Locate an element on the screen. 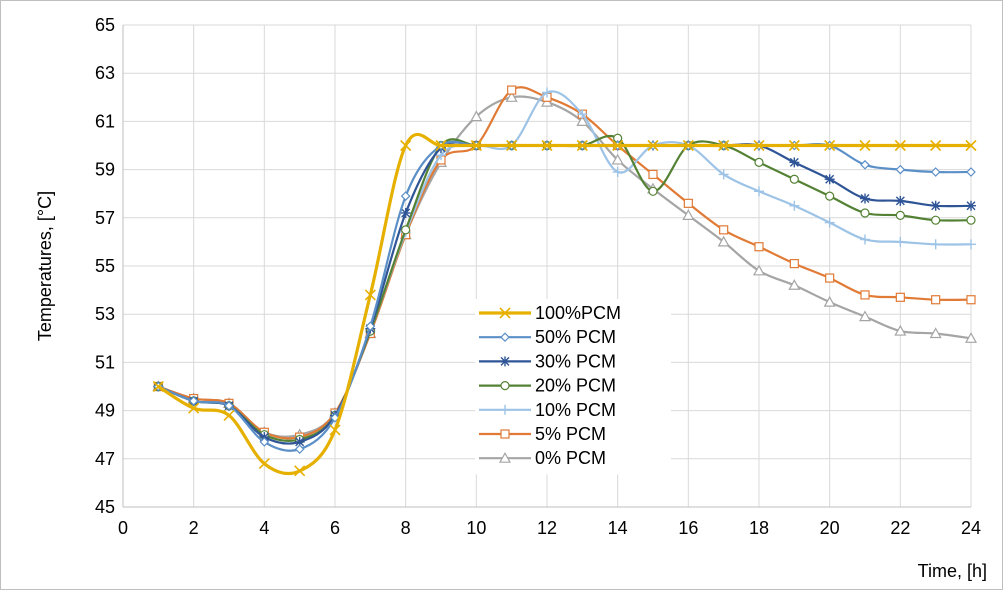 The image size is (1003, 591). legend-entry: 30% PCM is located at coordinates (547, 361).